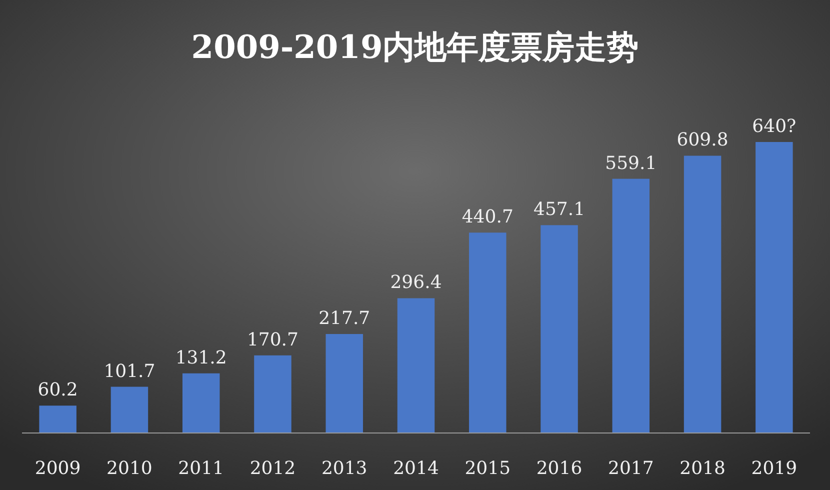 The image size is (830, 490). Describe the element at coordinates (415, 47) in the screenshot. I see `chart-title: 2009-2019内地年度票房走势` at that location.